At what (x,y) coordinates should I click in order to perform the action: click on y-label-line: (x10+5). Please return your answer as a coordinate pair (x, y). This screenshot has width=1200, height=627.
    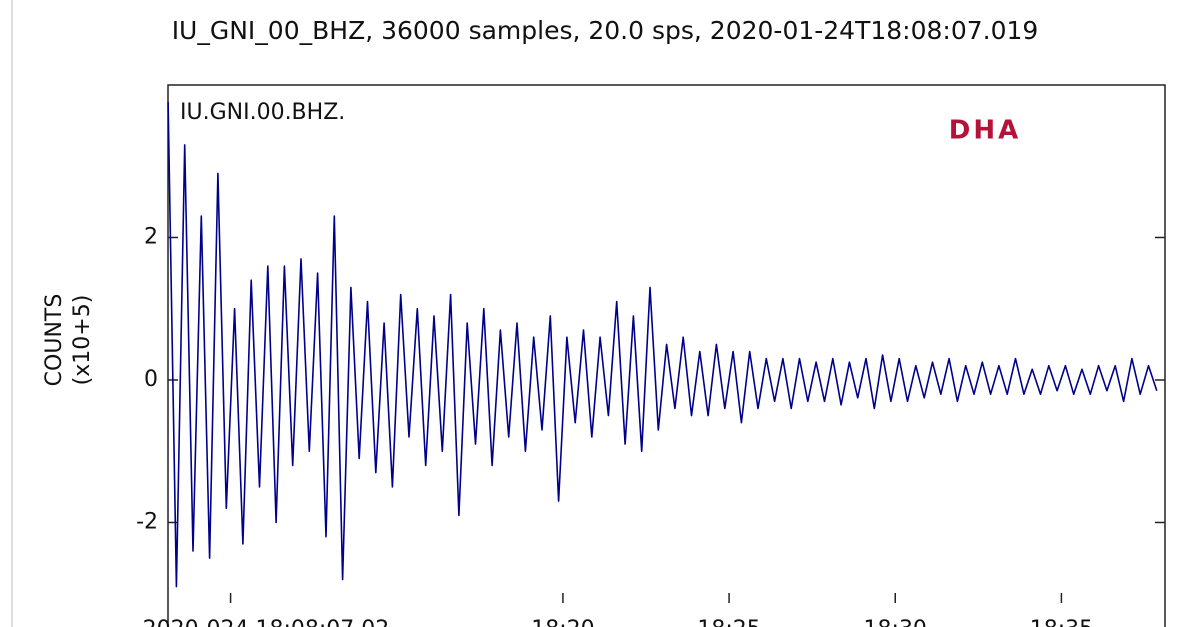
    Looking at the image, I should click on (82, 340).